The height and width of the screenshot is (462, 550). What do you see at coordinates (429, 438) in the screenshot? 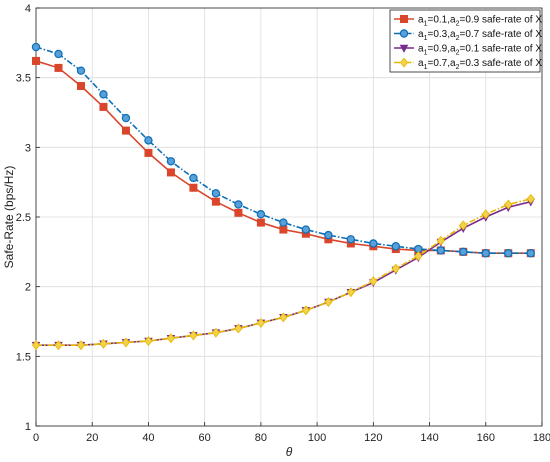
I see `x-tick-label: 140` at bounding box center [429, 438].